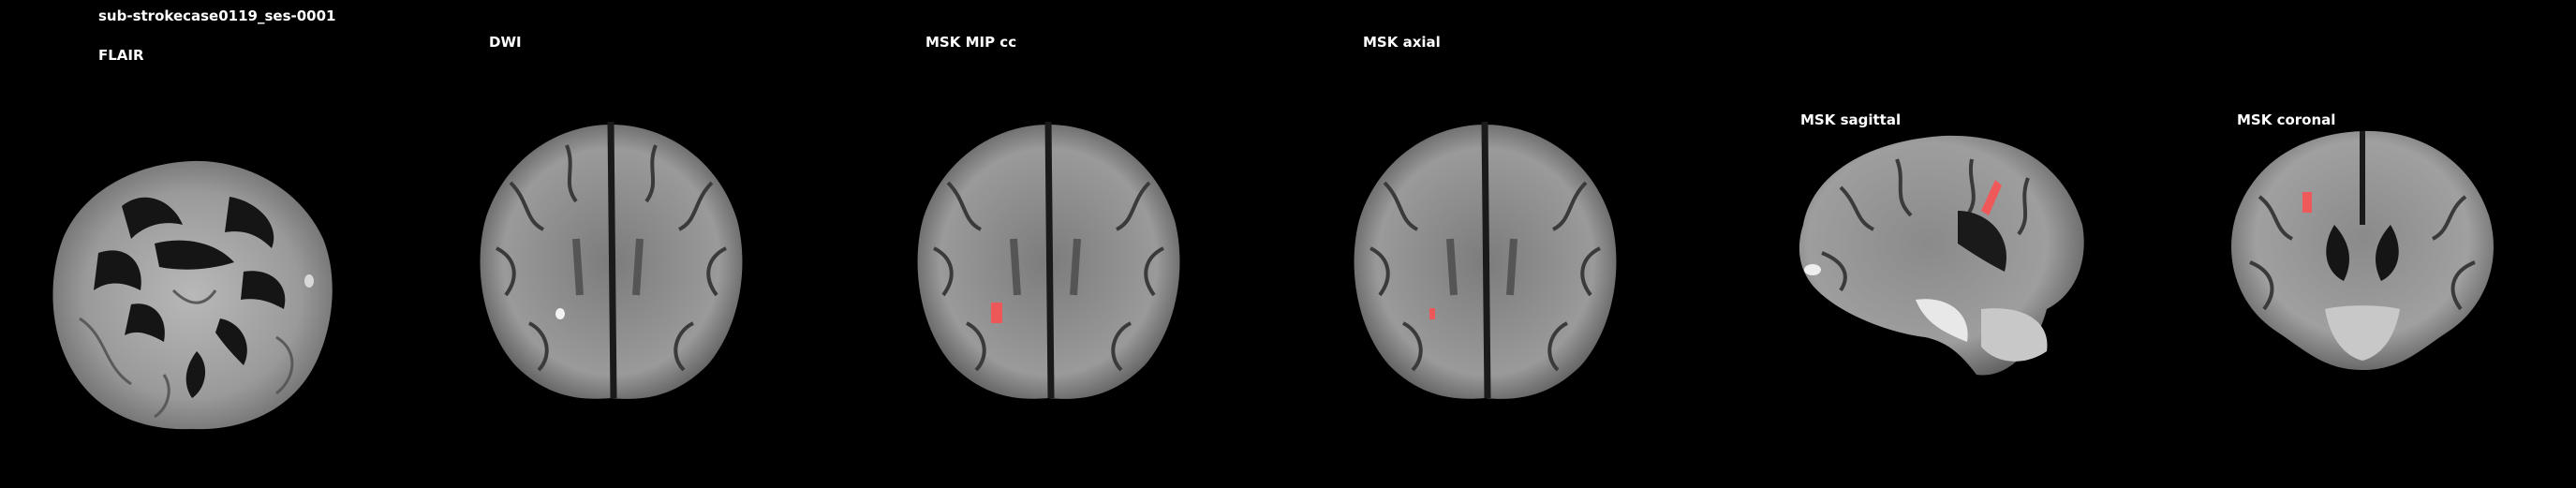 The height and width of the screenshot is (488, 2576). What do you see at coordinates (2362, 249) in the screenshot?
I see `msk-coronal-image` at bounding box center [2362, 249].